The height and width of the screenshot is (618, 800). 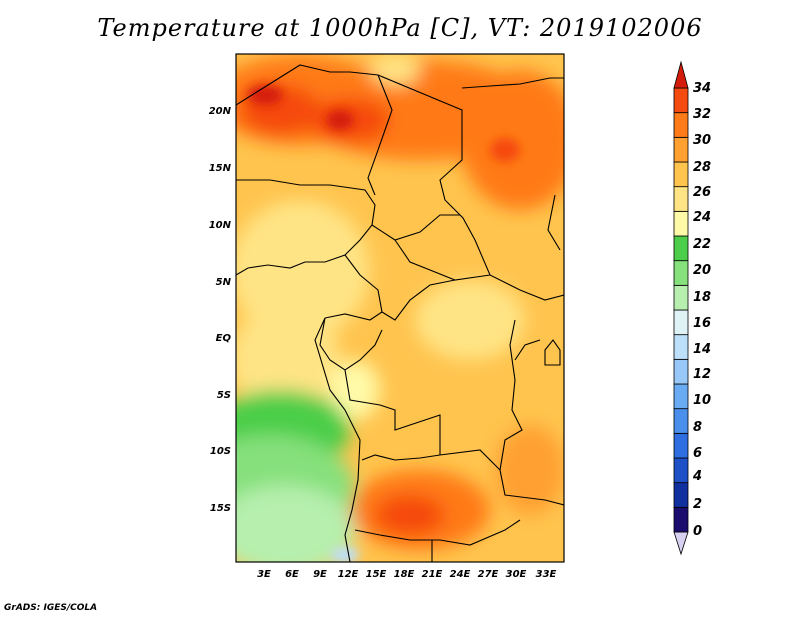 What do you see at coordinates (264, 574) in the screenshot?
I see `lon-label: 3E` at bounding box center [264, 574].